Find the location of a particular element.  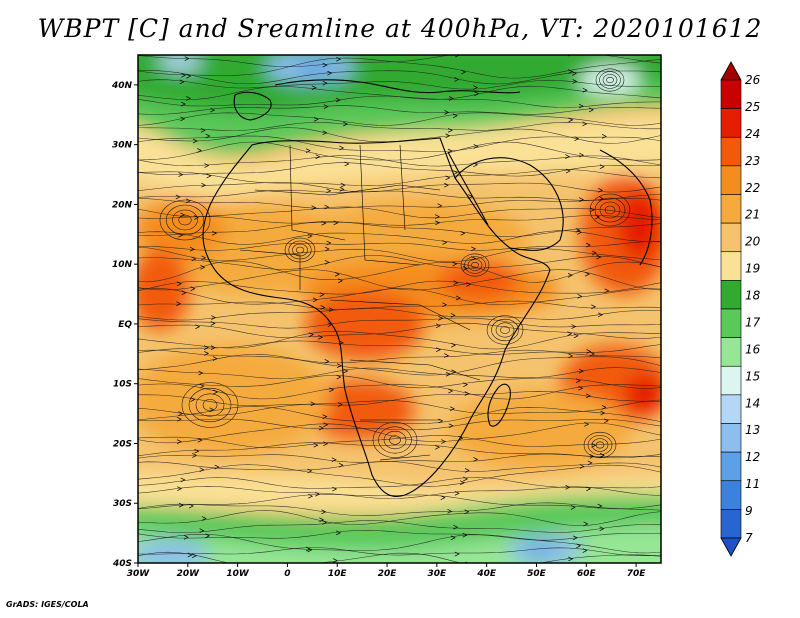

colorbar-label: 12 is located at coordinates (752, 457).